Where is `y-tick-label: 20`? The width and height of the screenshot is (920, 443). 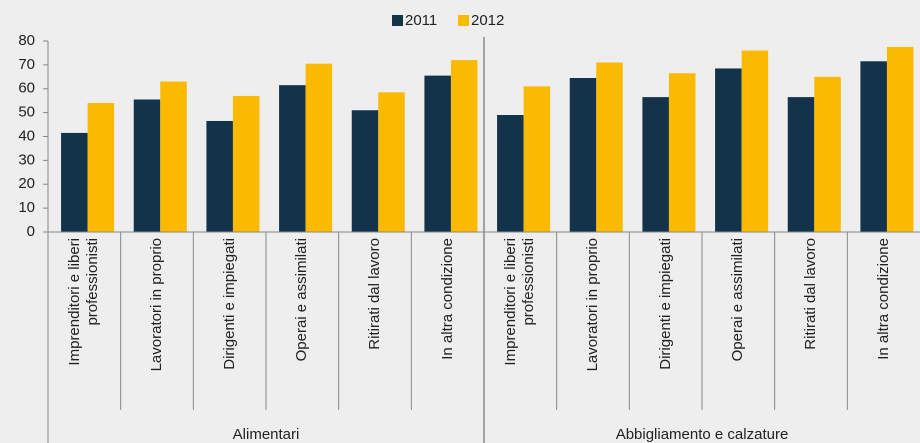 y-tick-label: 20 is located at coordinates (26, 183).